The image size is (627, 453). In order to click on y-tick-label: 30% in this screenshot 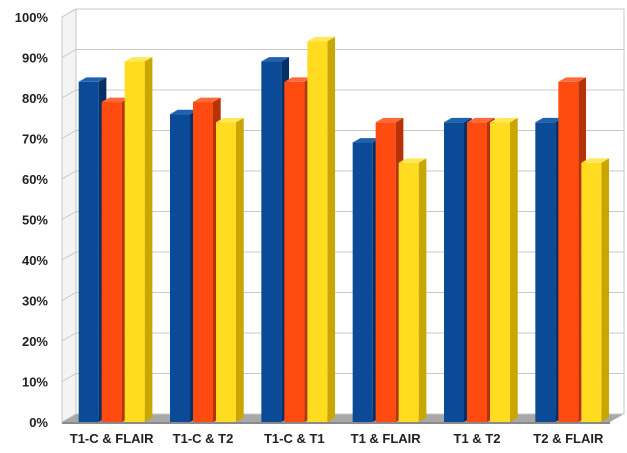, I will do `click(35, 301)`.